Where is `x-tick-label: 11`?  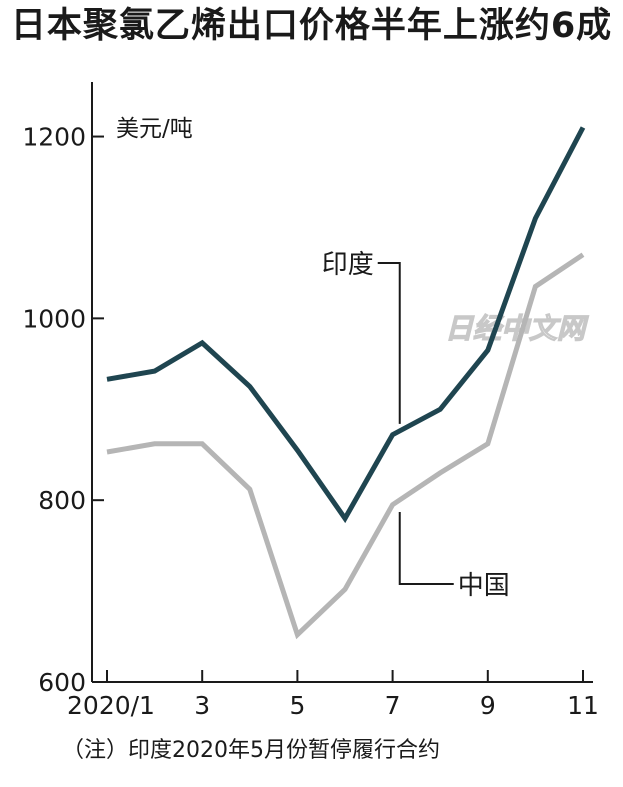
x-tick-label: 11 is located at coordinates (583, 705).